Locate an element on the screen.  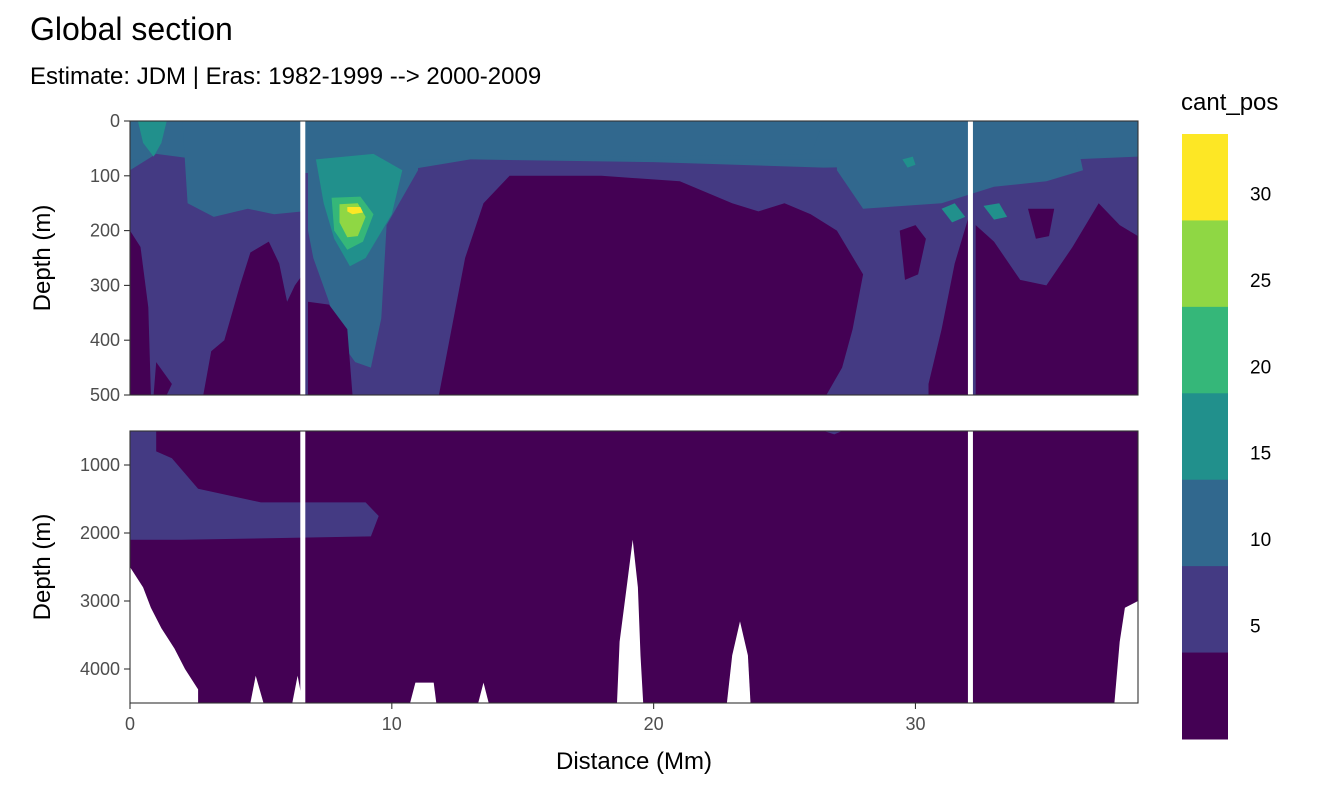
upper-y-tick-label: 300 is located at coordinates (105, 285).